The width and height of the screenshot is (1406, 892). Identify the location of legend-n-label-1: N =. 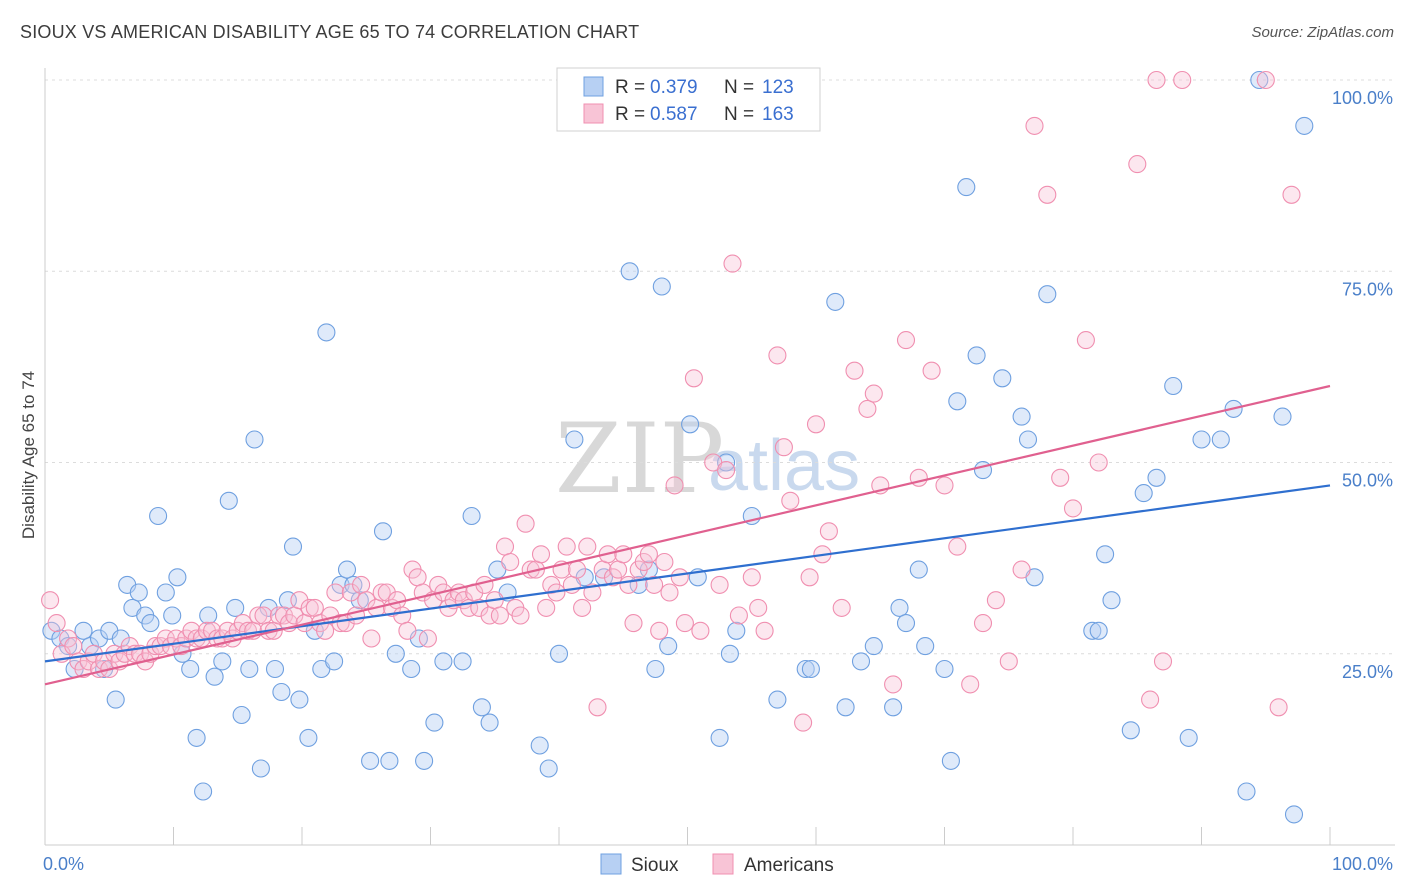
(739, 87).